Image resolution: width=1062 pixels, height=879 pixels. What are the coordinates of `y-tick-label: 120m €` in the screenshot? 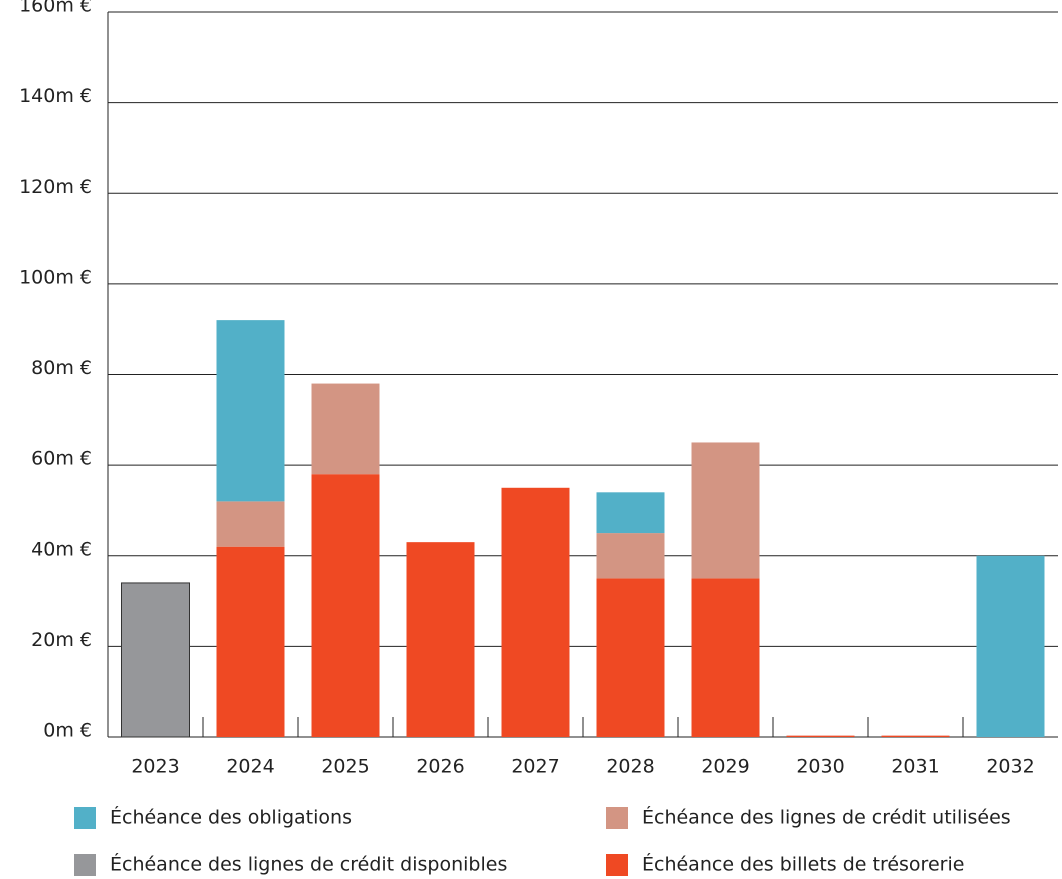 It's located at (55, 187).